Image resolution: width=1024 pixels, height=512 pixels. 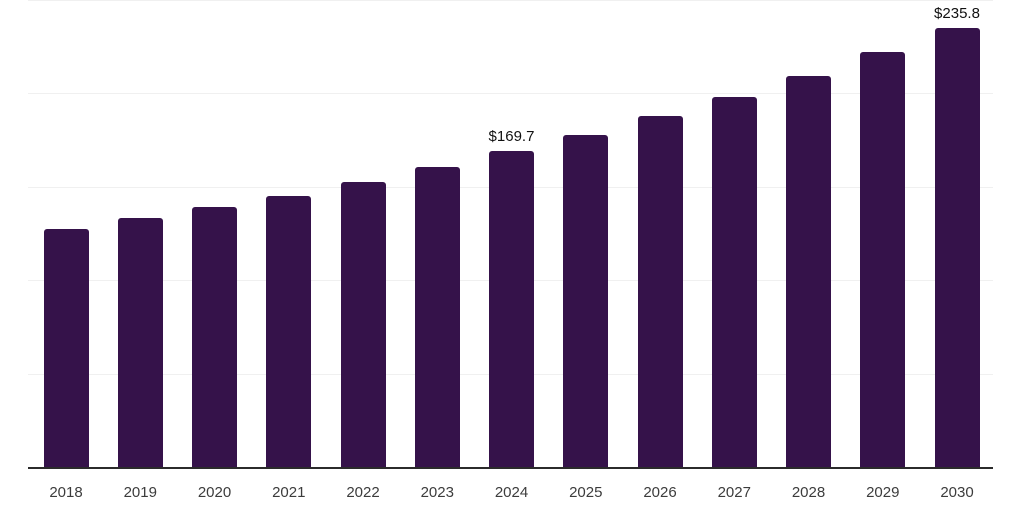 What do you see at coordinates (734, 282) in the screenshot?
I see `bar-2027` at bounding box center [734, 282].